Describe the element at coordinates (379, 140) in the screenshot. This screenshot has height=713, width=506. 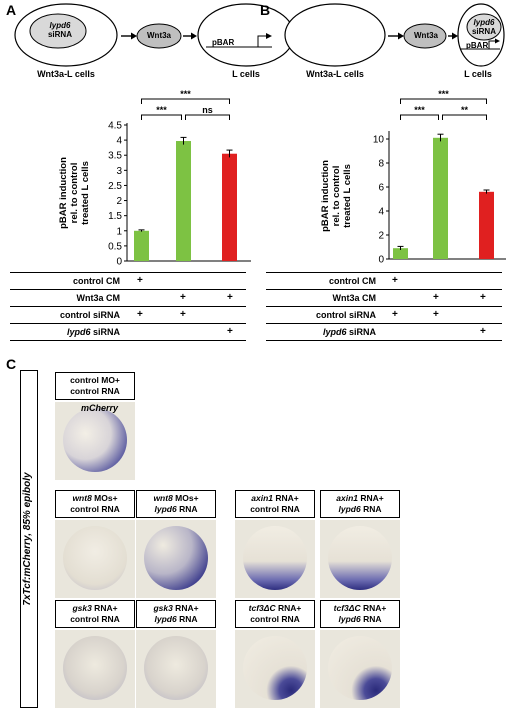
I see `chart-b-ytick-label: 10` at that location.